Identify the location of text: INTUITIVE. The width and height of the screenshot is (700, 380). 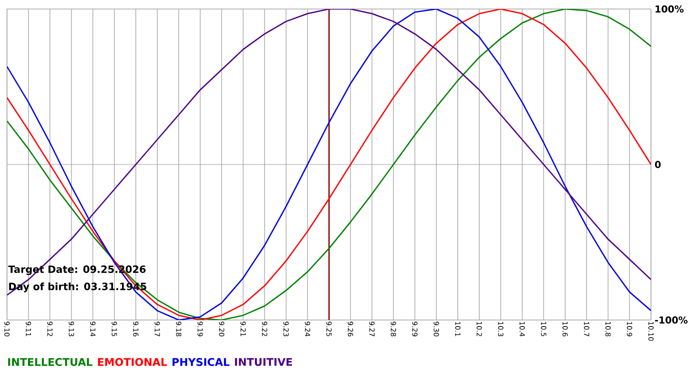
(263, 362).